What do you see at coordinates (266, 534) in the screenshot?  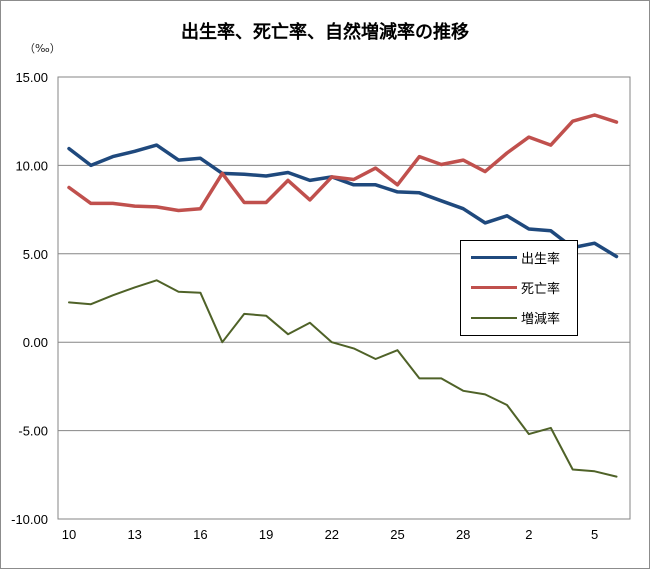 I see `x-tick-label: 19` at bounding box center [266, 534].